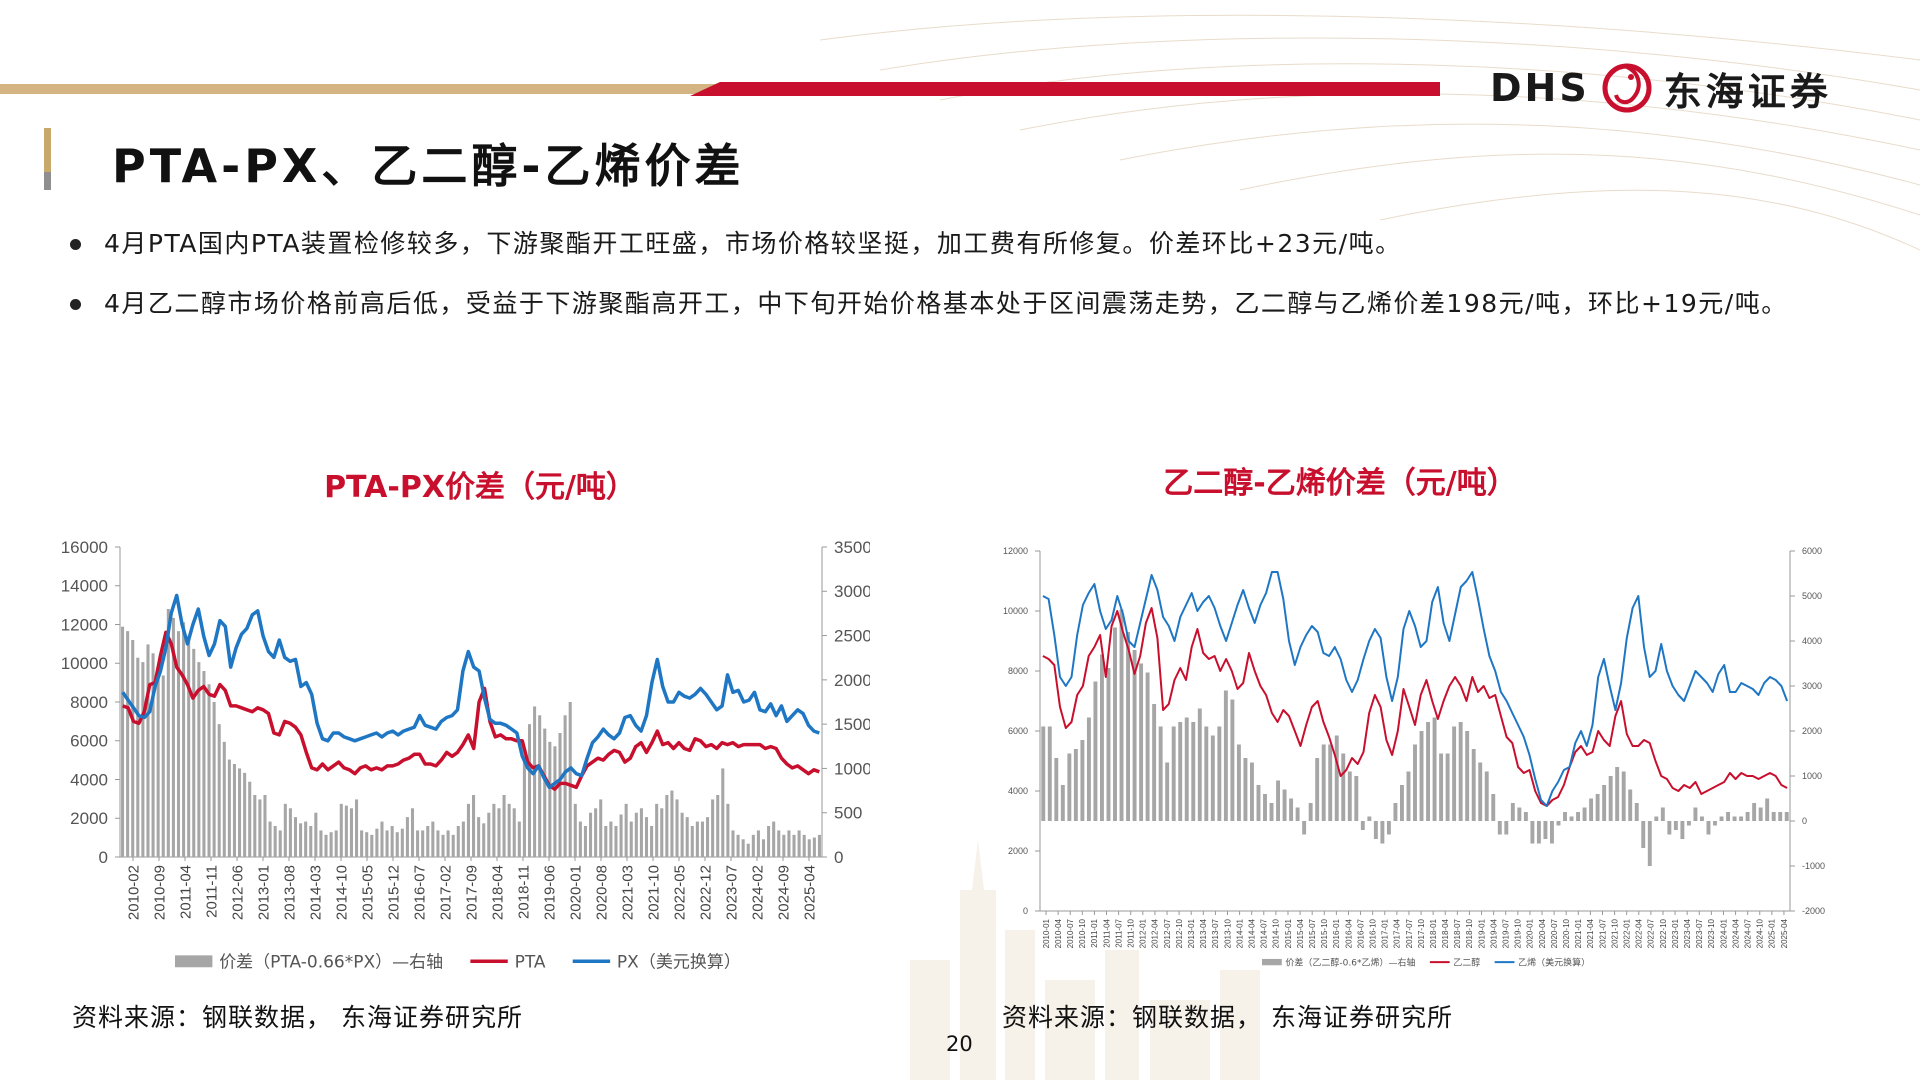 The width and height of the screenshot is (1920, 1080). What do you see at coordinates (367, 892) in the screenshot?
I see `x-tick-label: 2015-05` at bounding box center [367, 892].